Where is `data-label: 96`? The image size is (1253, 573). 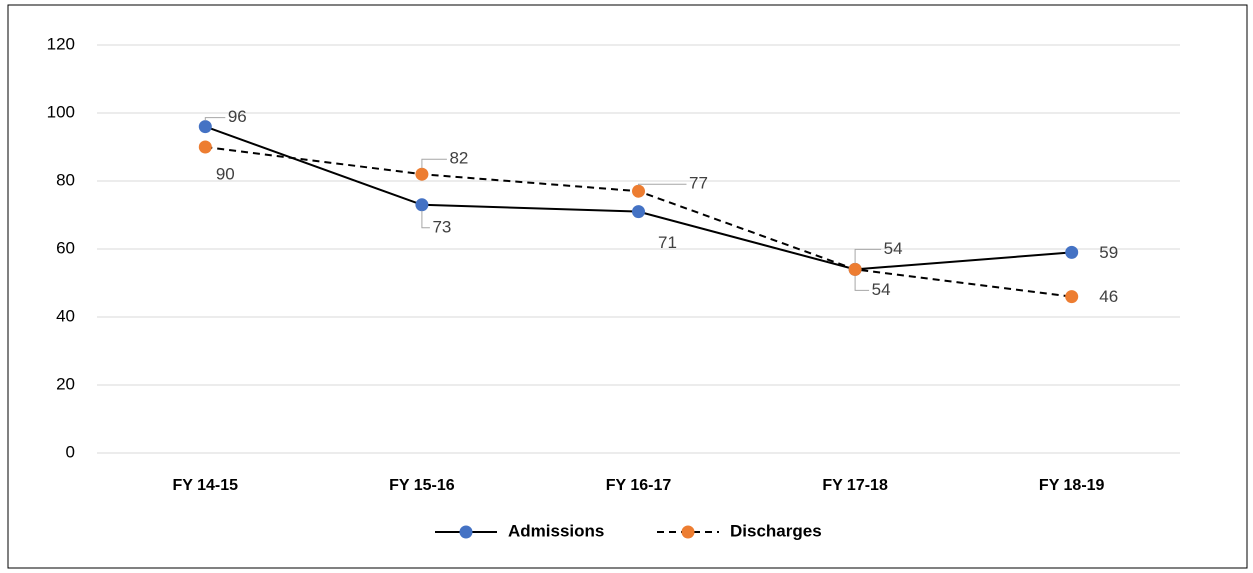 data-label: 96 is located at coordinates (237, 116).